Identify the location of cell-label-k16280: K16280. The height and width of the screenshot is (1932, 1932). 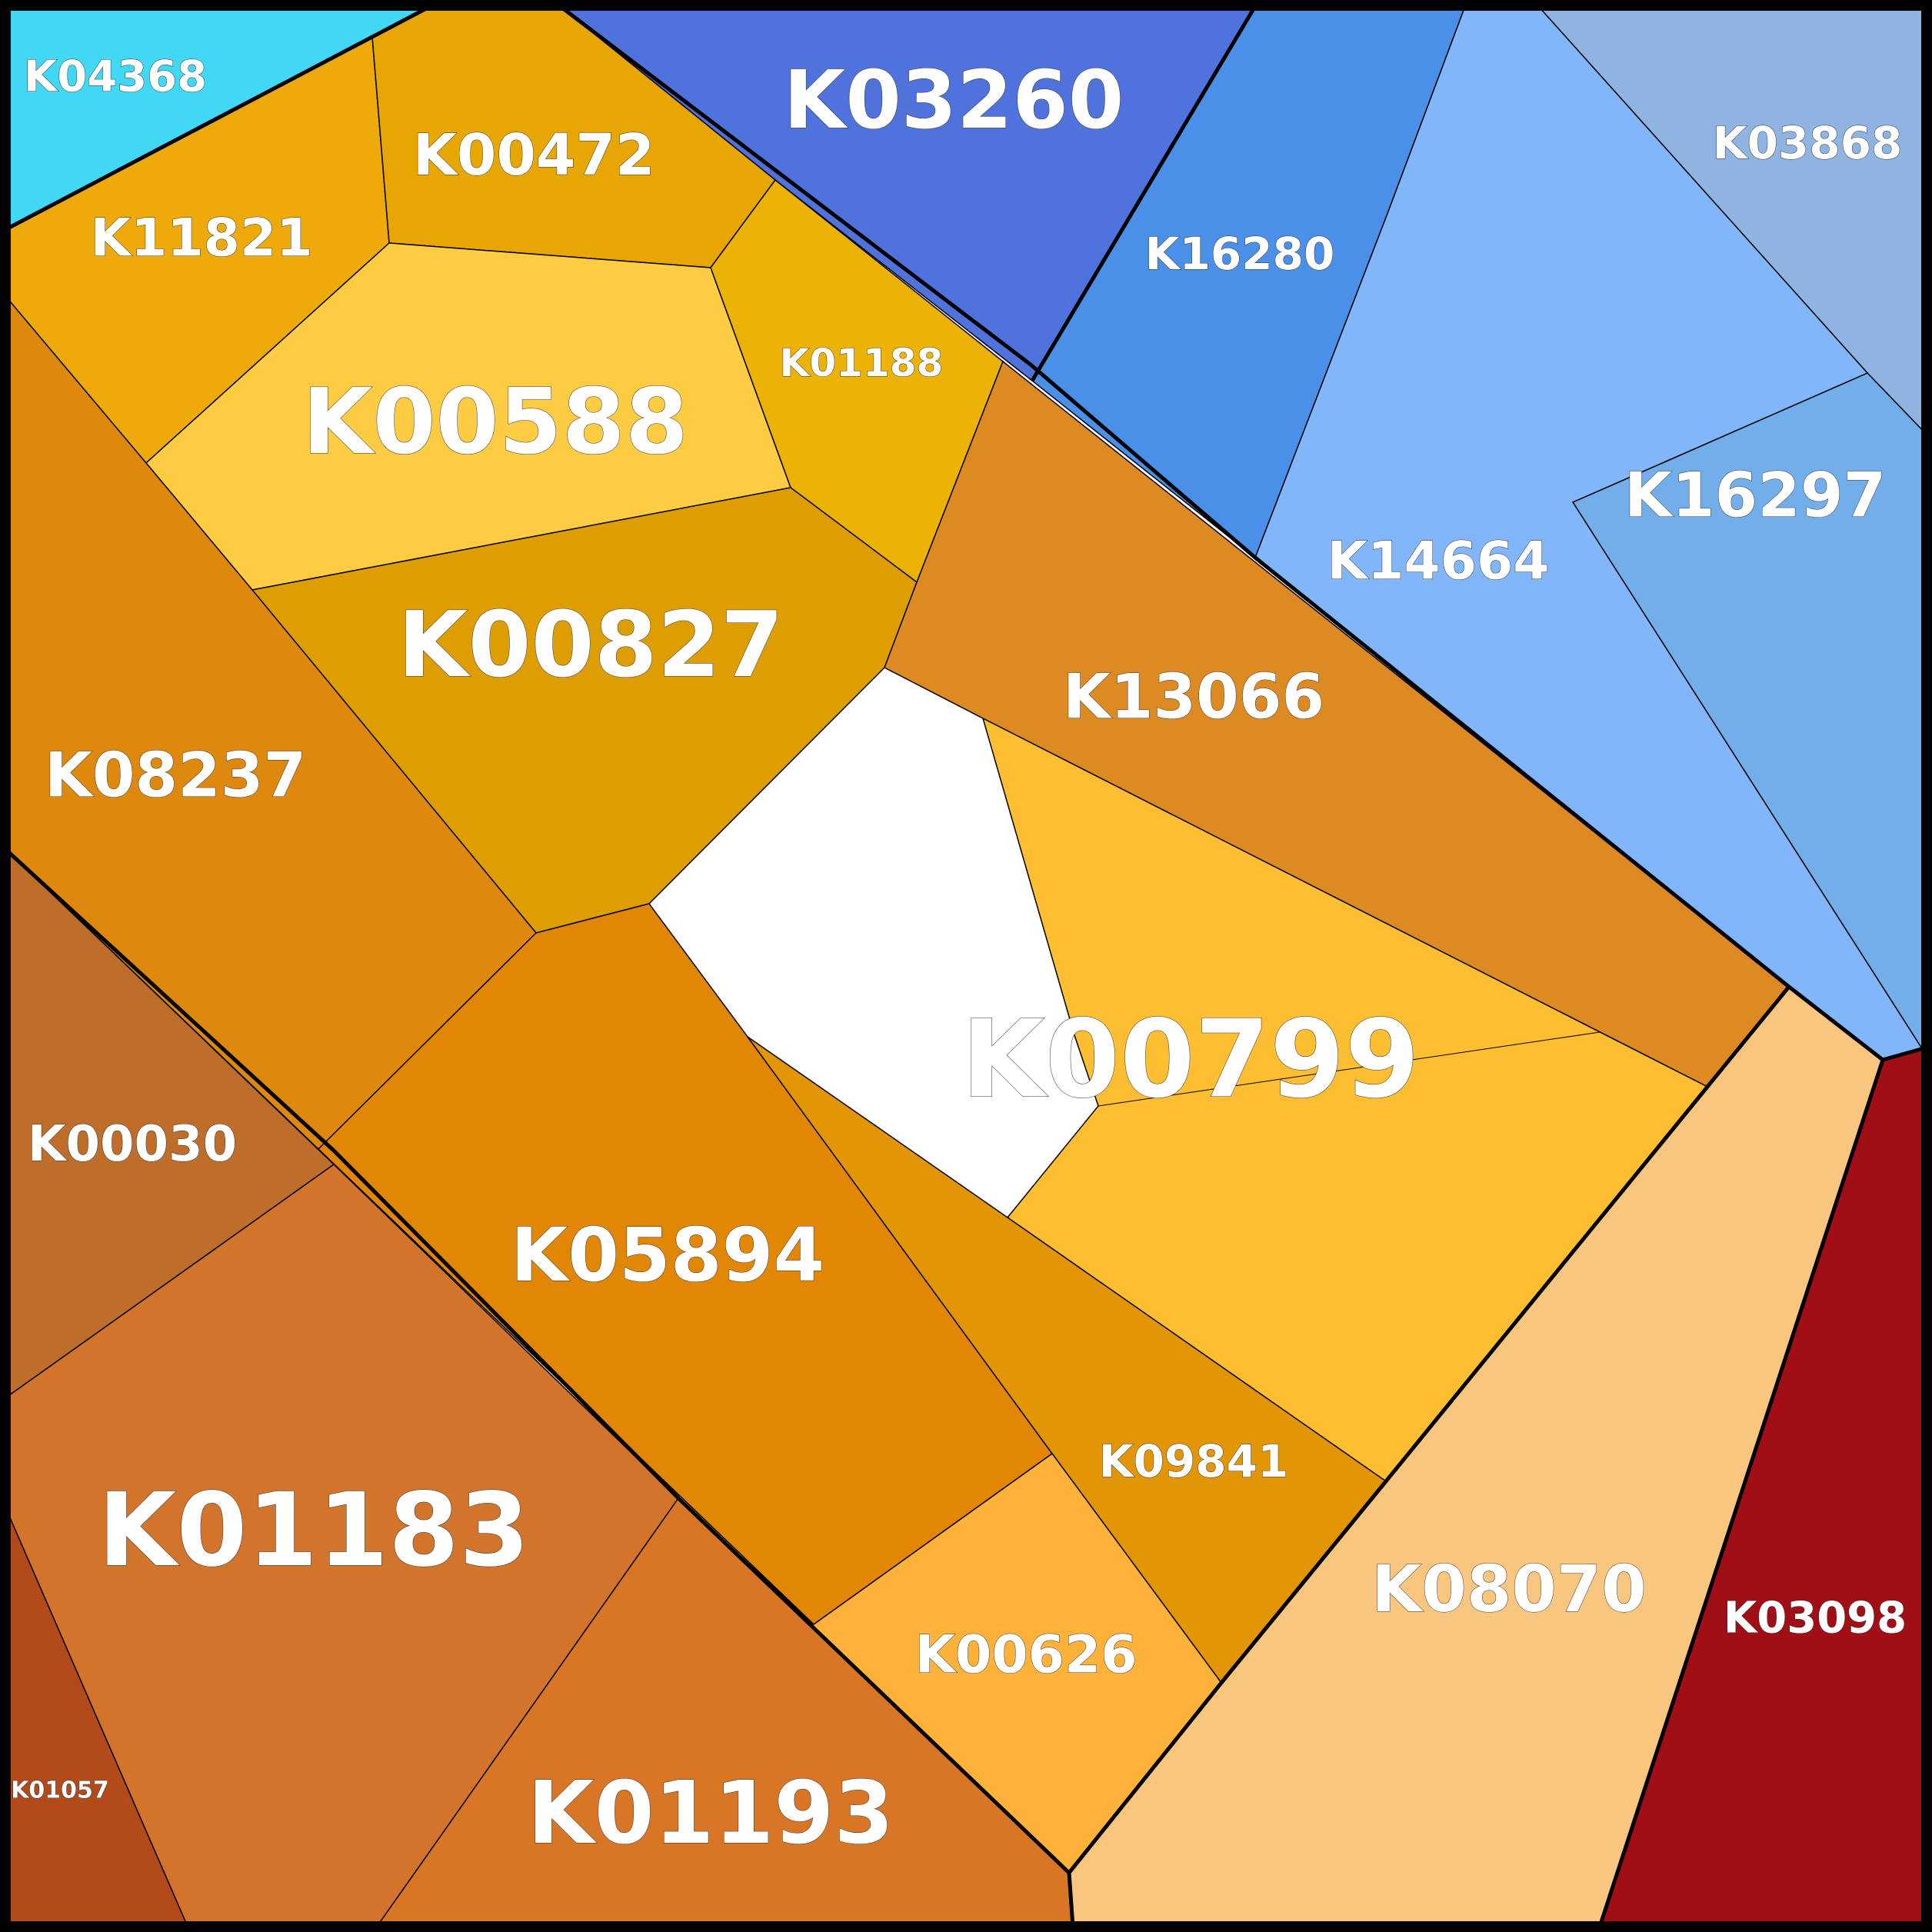
(1240, 254).